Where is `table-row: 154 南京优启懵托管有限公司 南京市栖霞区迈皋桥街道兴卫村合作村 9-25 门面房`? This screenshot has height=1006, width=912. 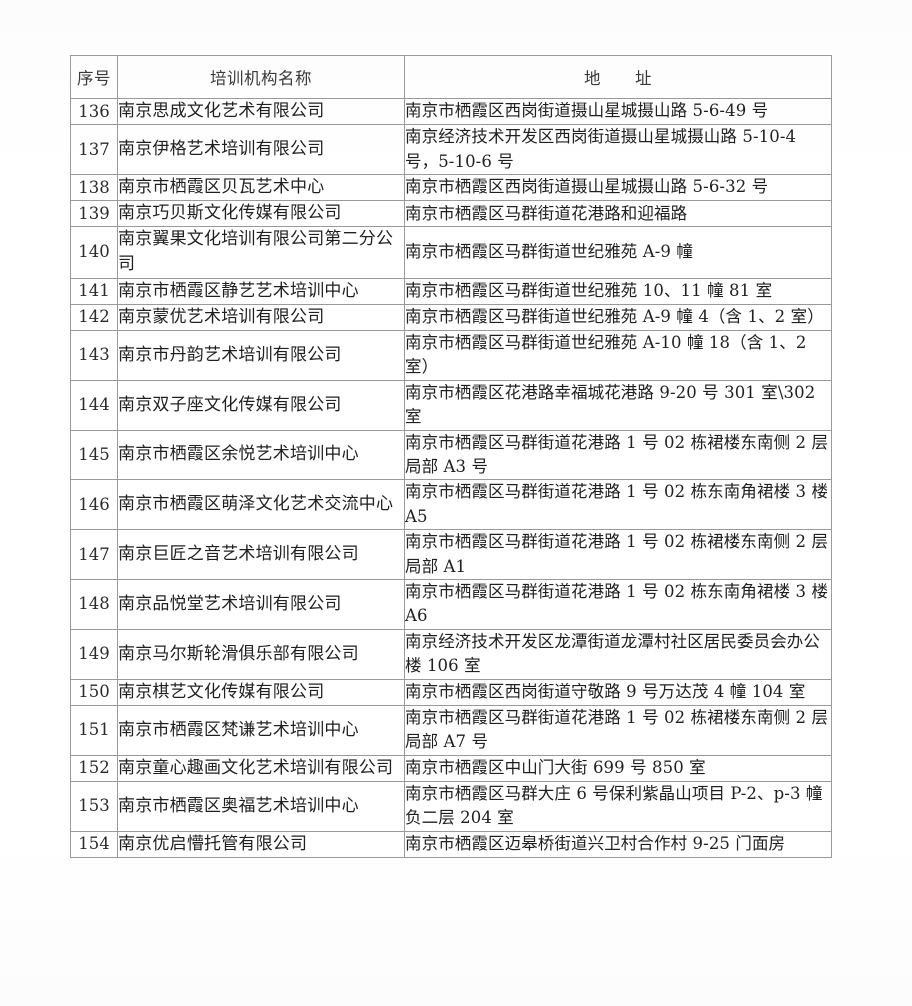
table-row: 154 南京优启懵托管有限公司 南京市栖霞区迈皋桥街道兴卫村合作村 9-25 门面房 is located at coordinates (451, 844).